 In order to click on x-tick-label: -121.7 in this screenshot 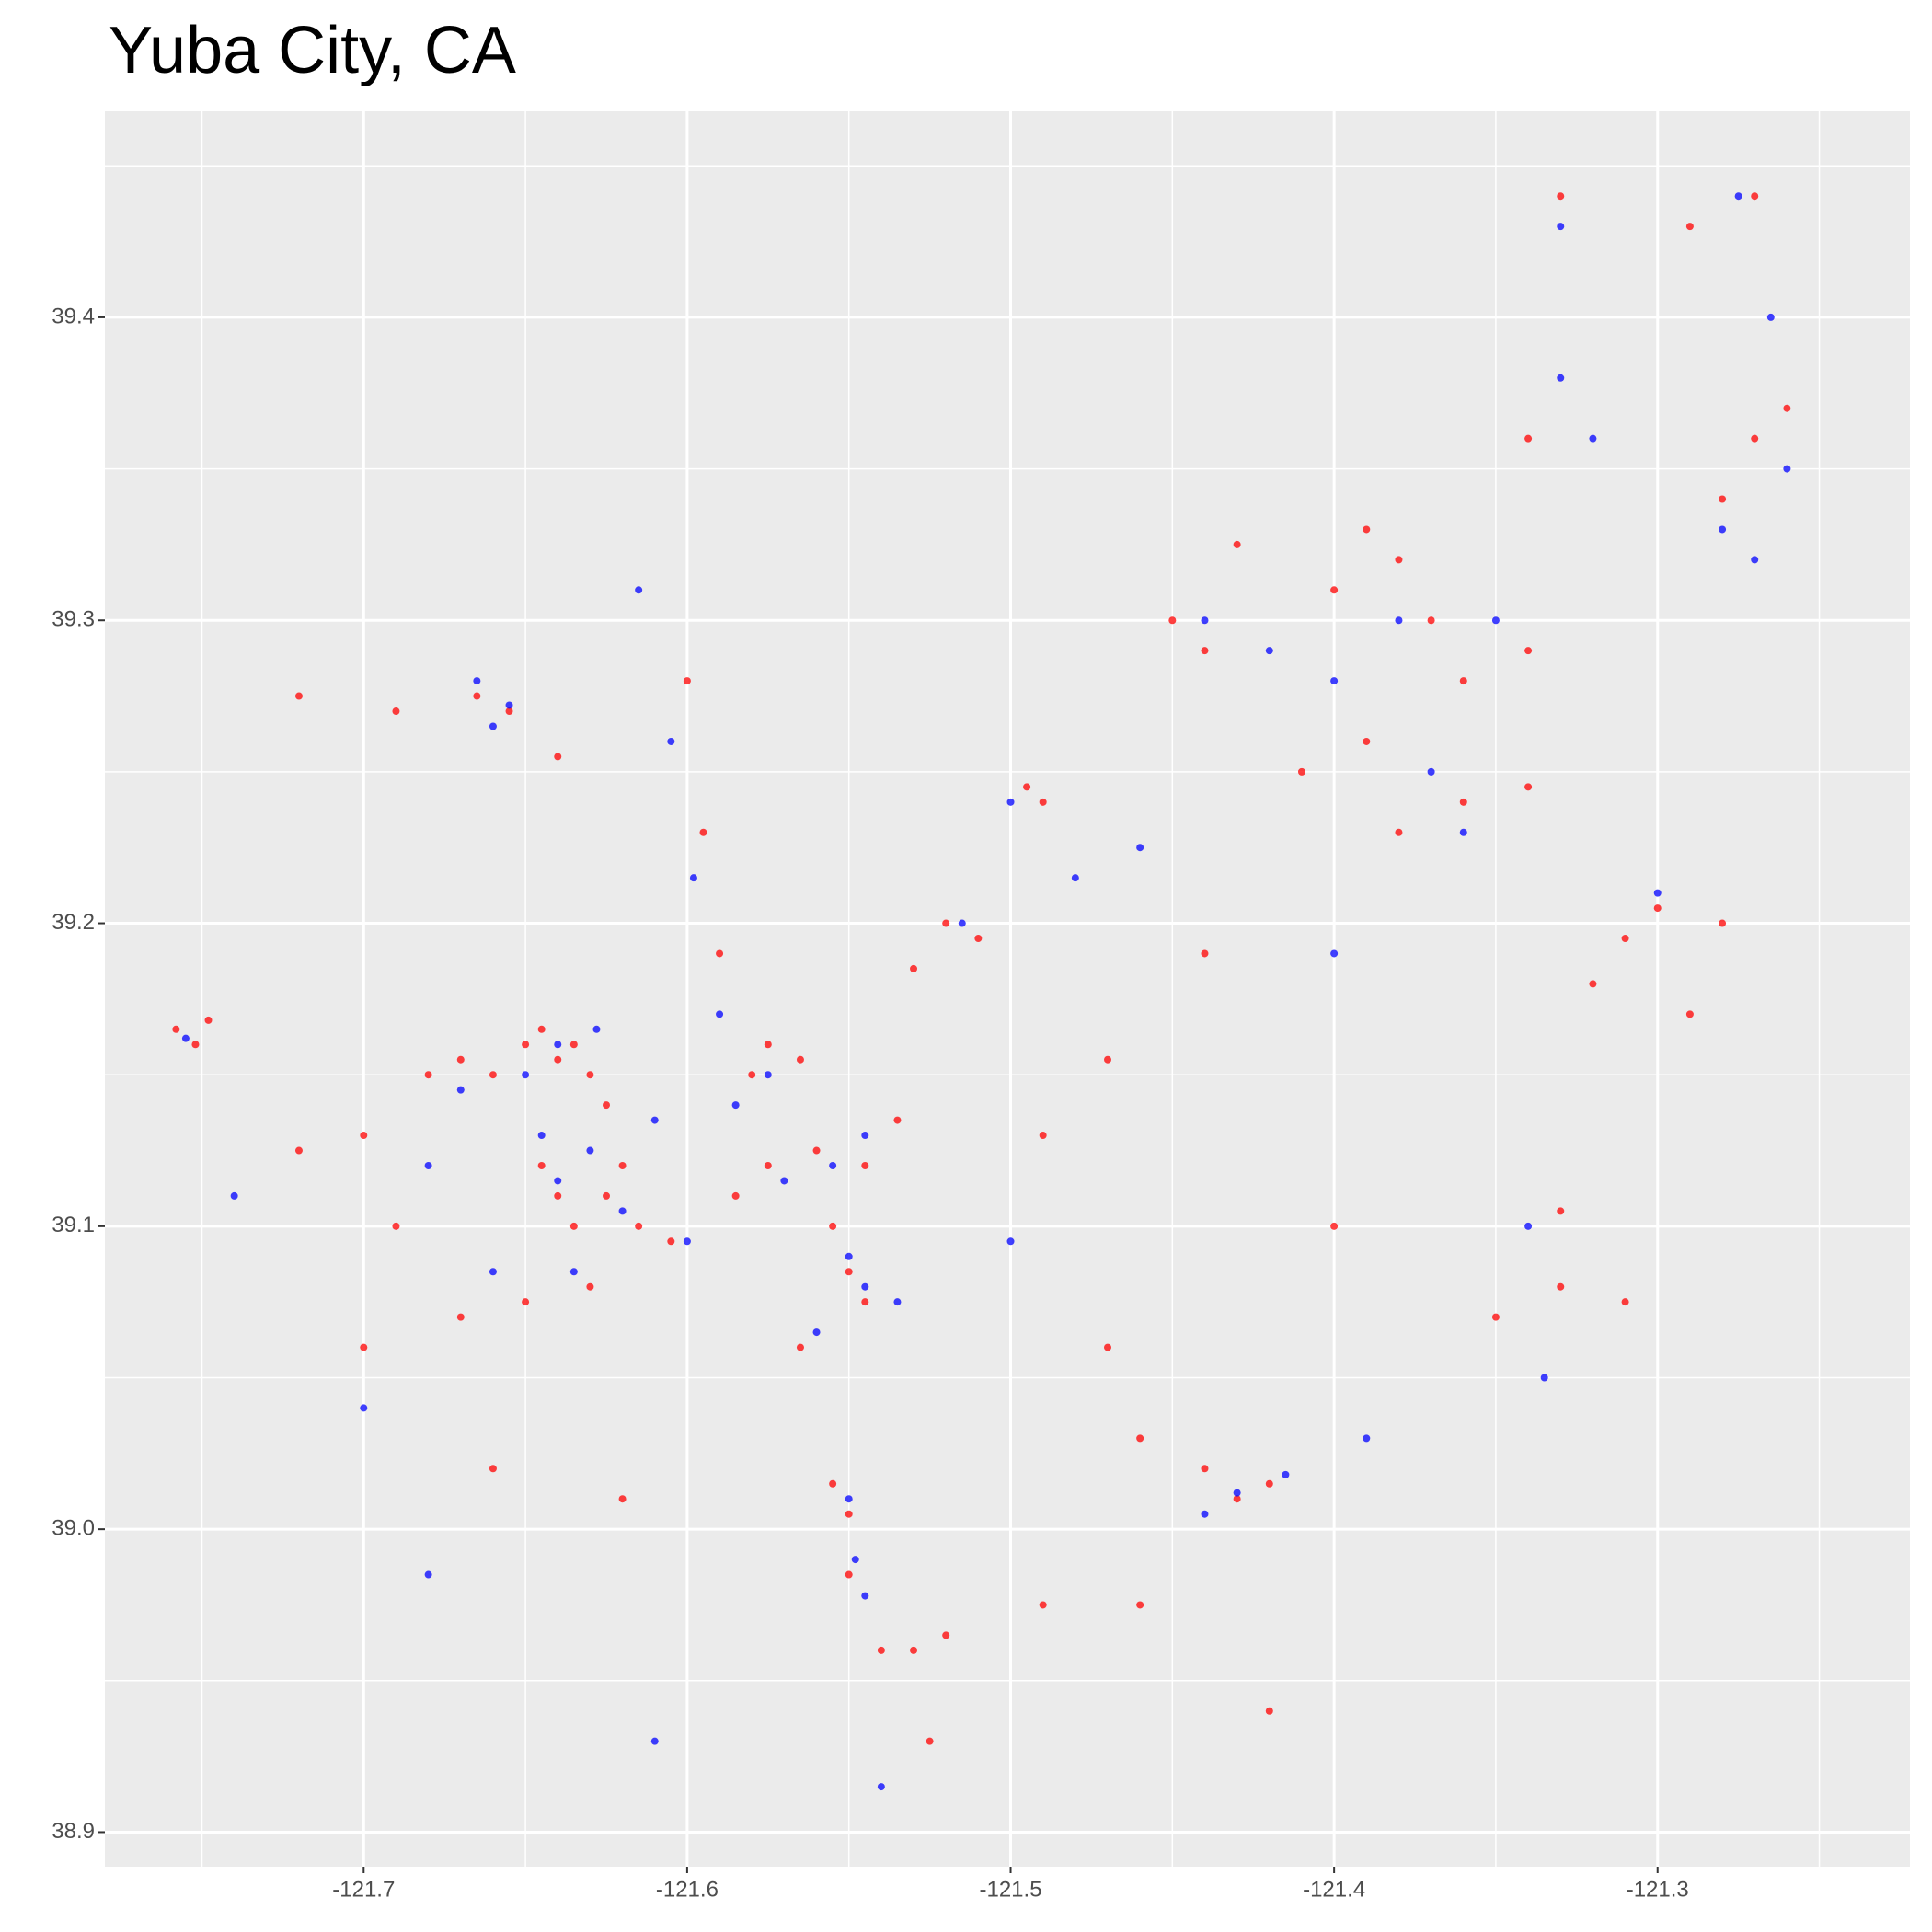, I will do `click(363, 1890)`.